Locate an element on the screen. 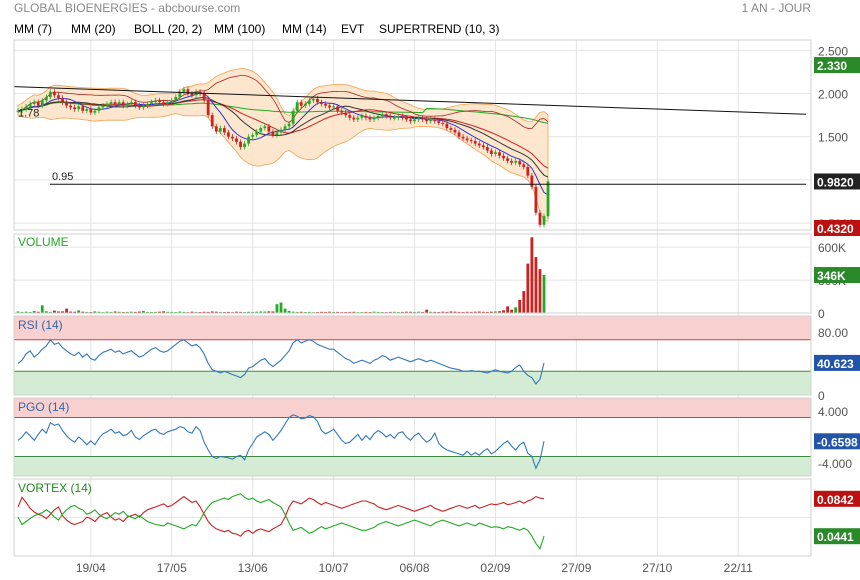 This screenshot has height=580, width=860. legend-mm14: MM (14) is located at coordinates (304, 29).